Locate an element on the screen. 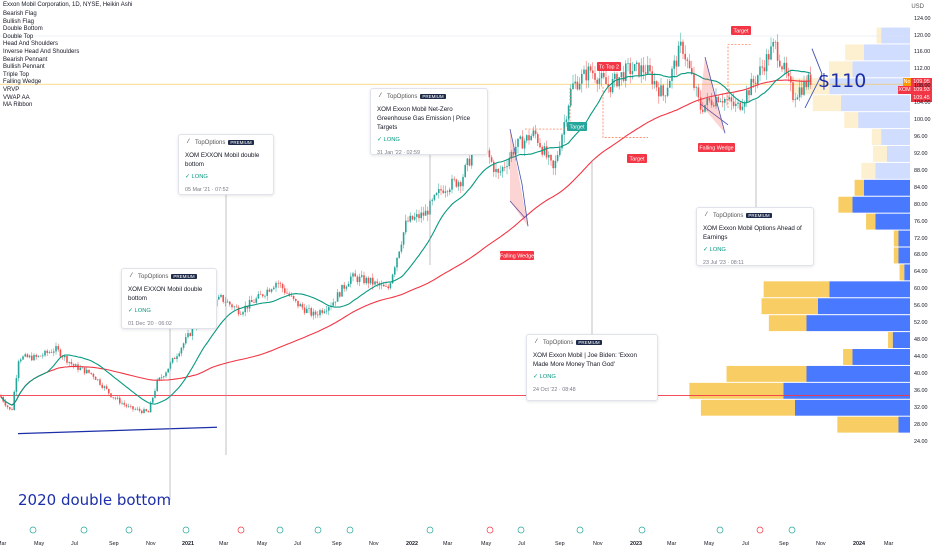  indicator-item: Falling Wedge is located at coordinates (22, 82).